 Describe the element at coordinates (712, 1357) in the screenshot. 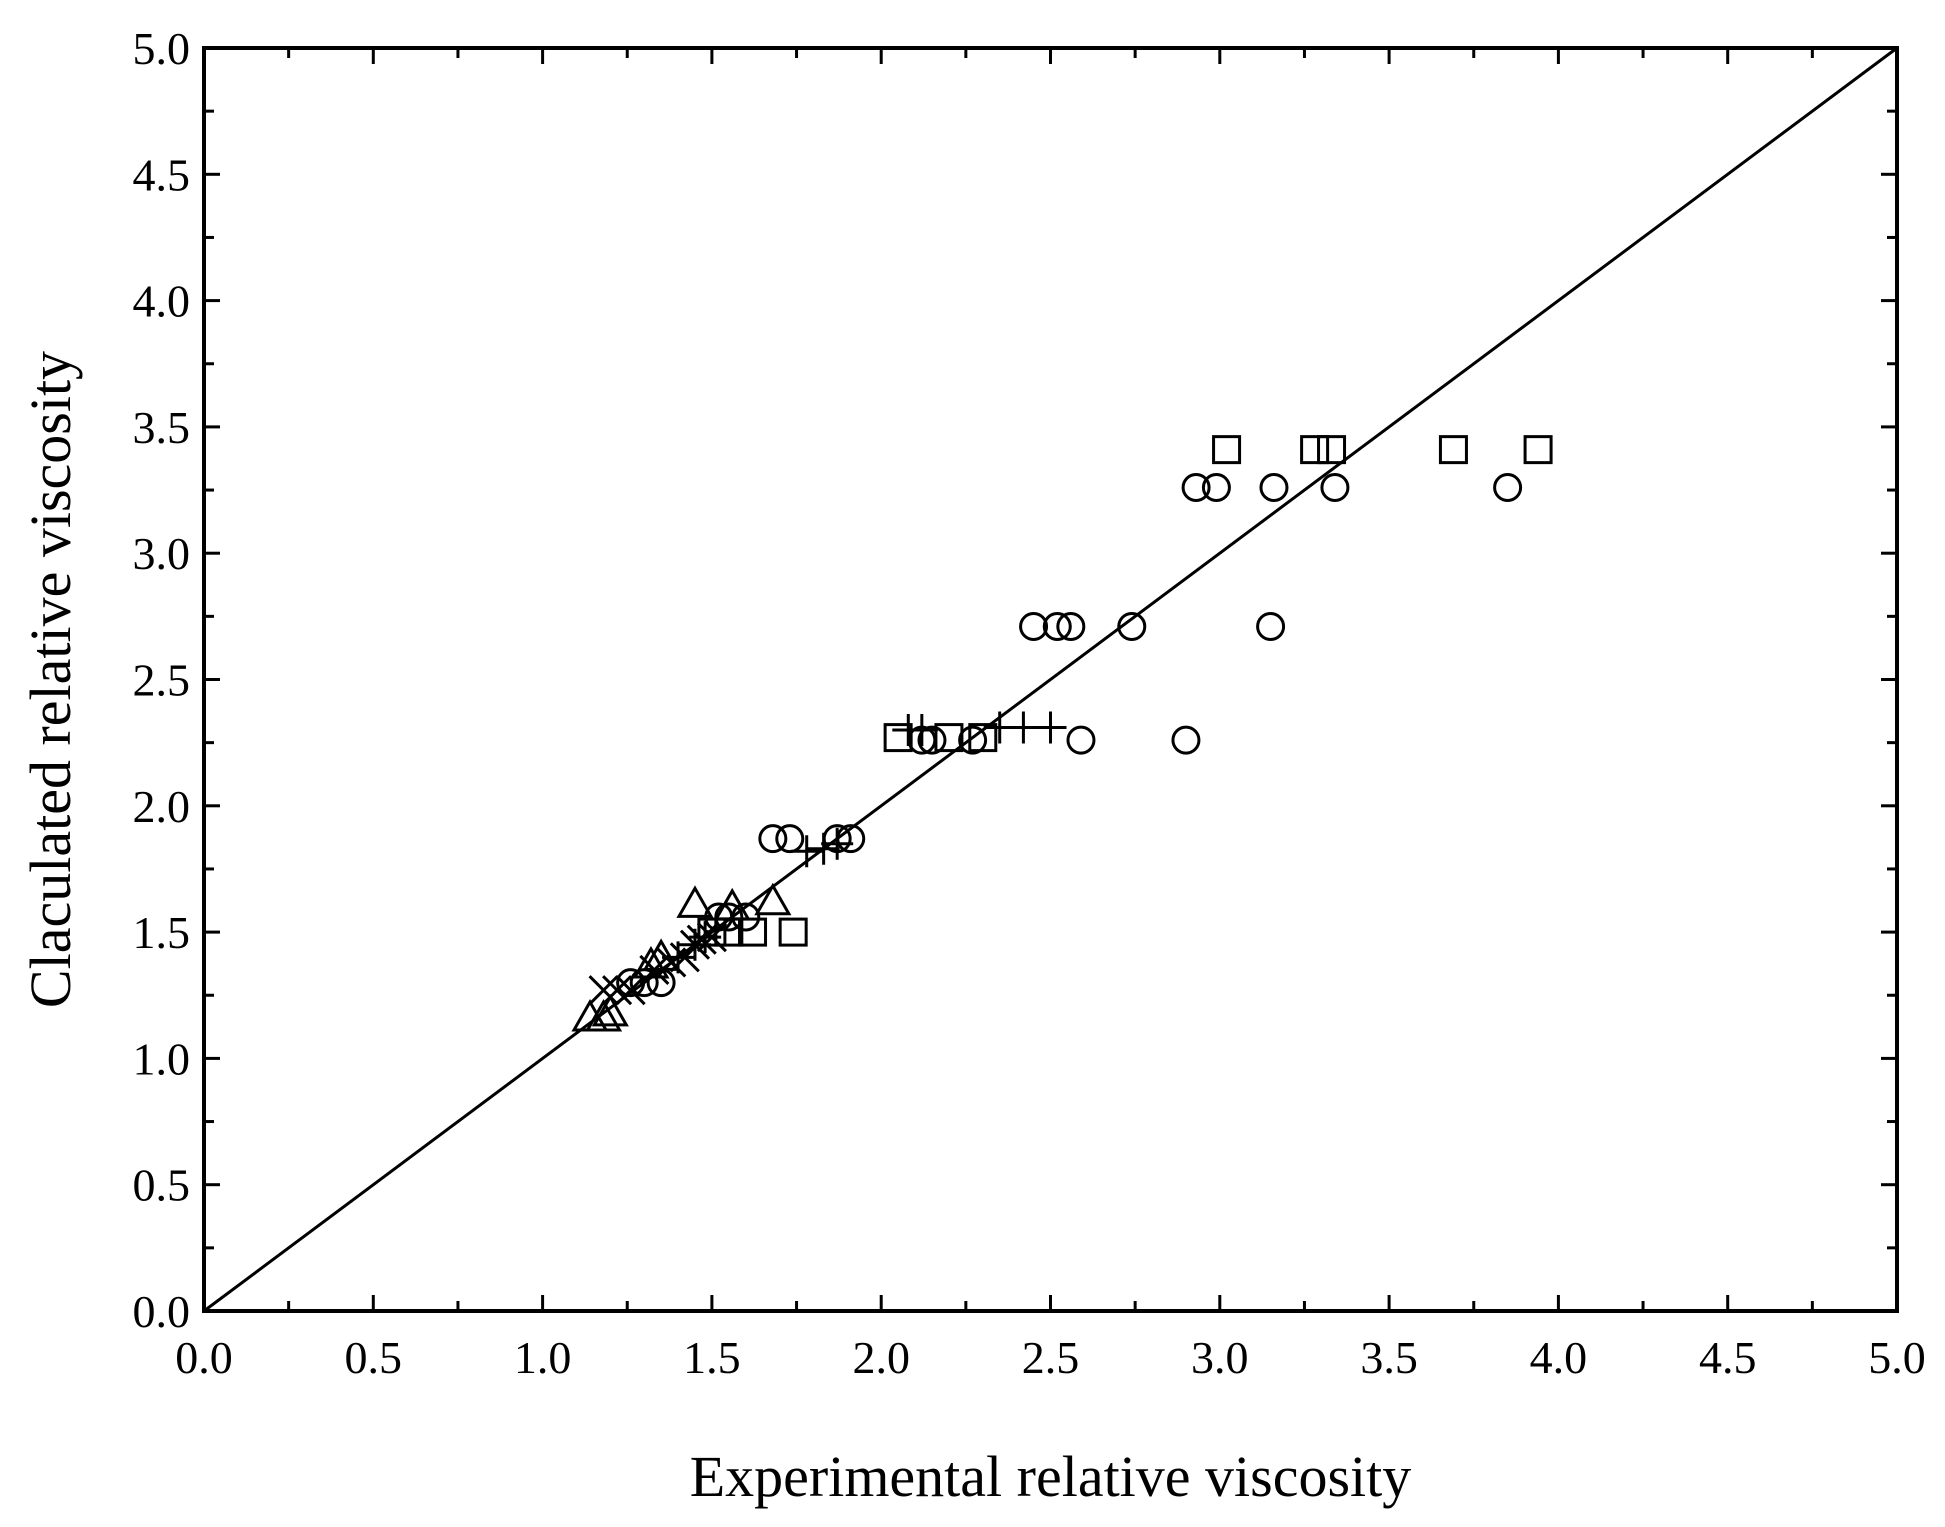

I see `x-tick-label: 1.5` at that location.